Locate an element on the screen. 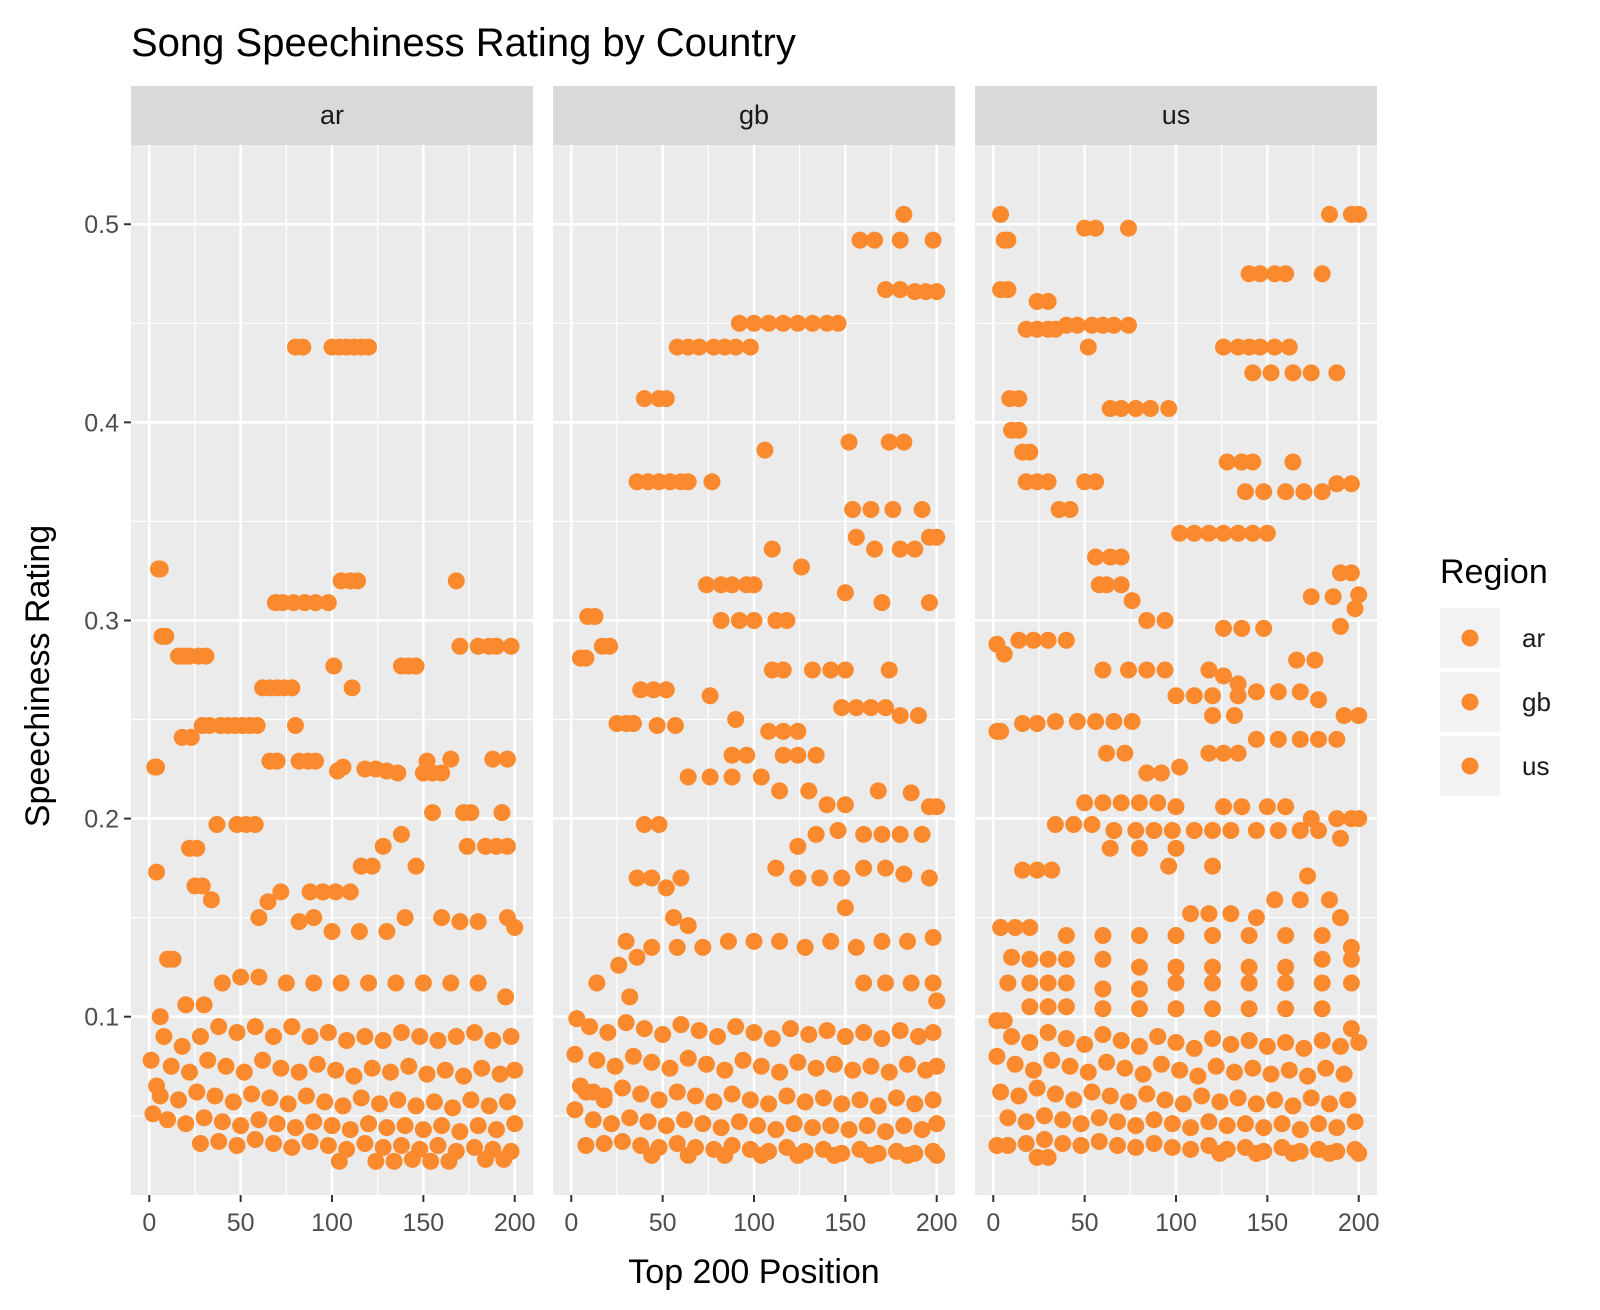 The width and height of the screenshot is (1600, 1310). legend-label: ar is located at coordinates (1533, 638).